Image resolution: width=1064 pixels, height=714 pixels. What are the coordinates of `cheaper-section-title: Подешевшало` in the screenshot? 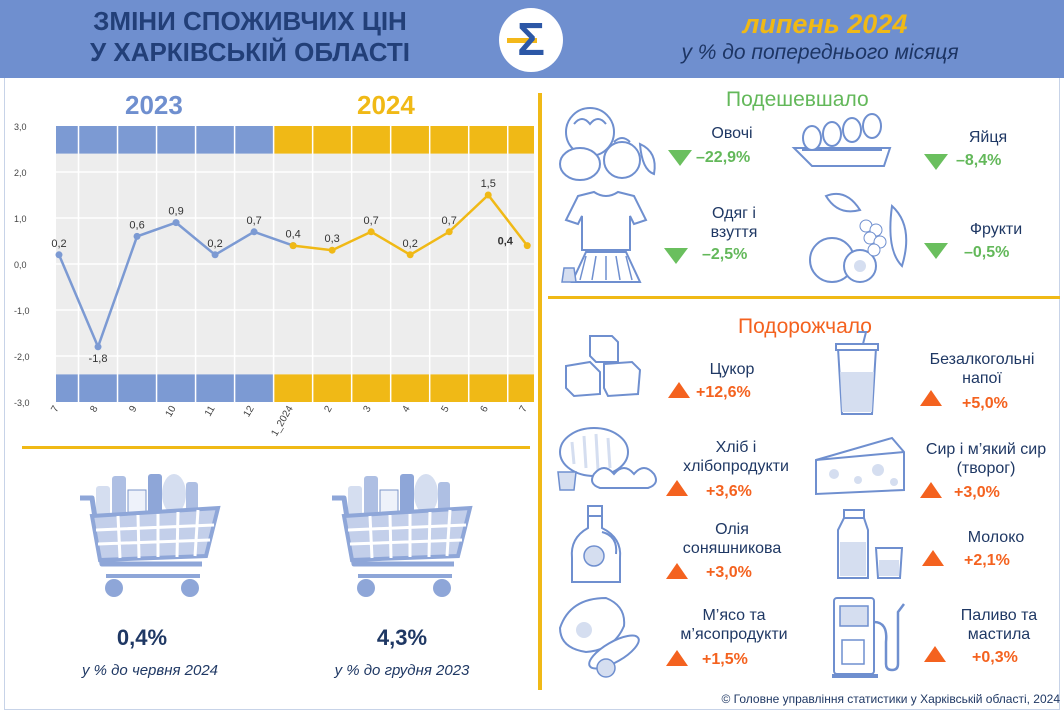 It's located at (797, 99).